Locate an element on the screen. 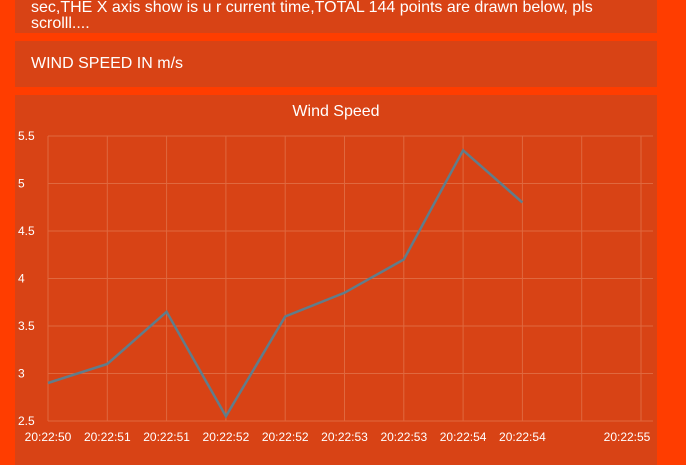 This screenshot has width=686, height=465. y-tick-label: 5.5 is located at coordinates (26, 136).